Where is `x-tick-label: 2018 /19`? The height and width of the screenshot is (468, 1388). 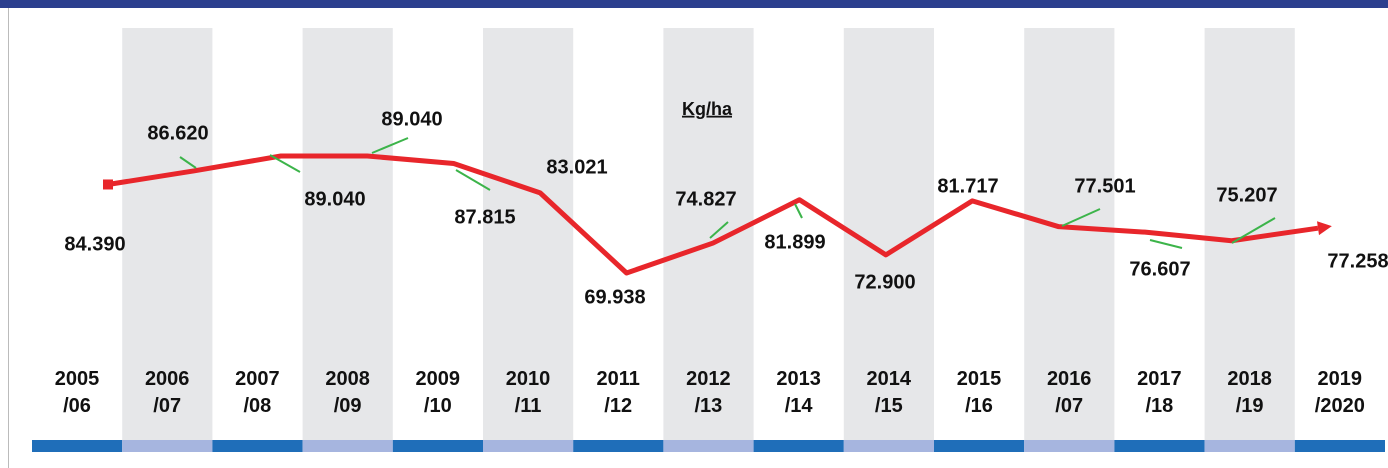 x-tick-label: 2018 /19 is located at coordinates (1249, 392).